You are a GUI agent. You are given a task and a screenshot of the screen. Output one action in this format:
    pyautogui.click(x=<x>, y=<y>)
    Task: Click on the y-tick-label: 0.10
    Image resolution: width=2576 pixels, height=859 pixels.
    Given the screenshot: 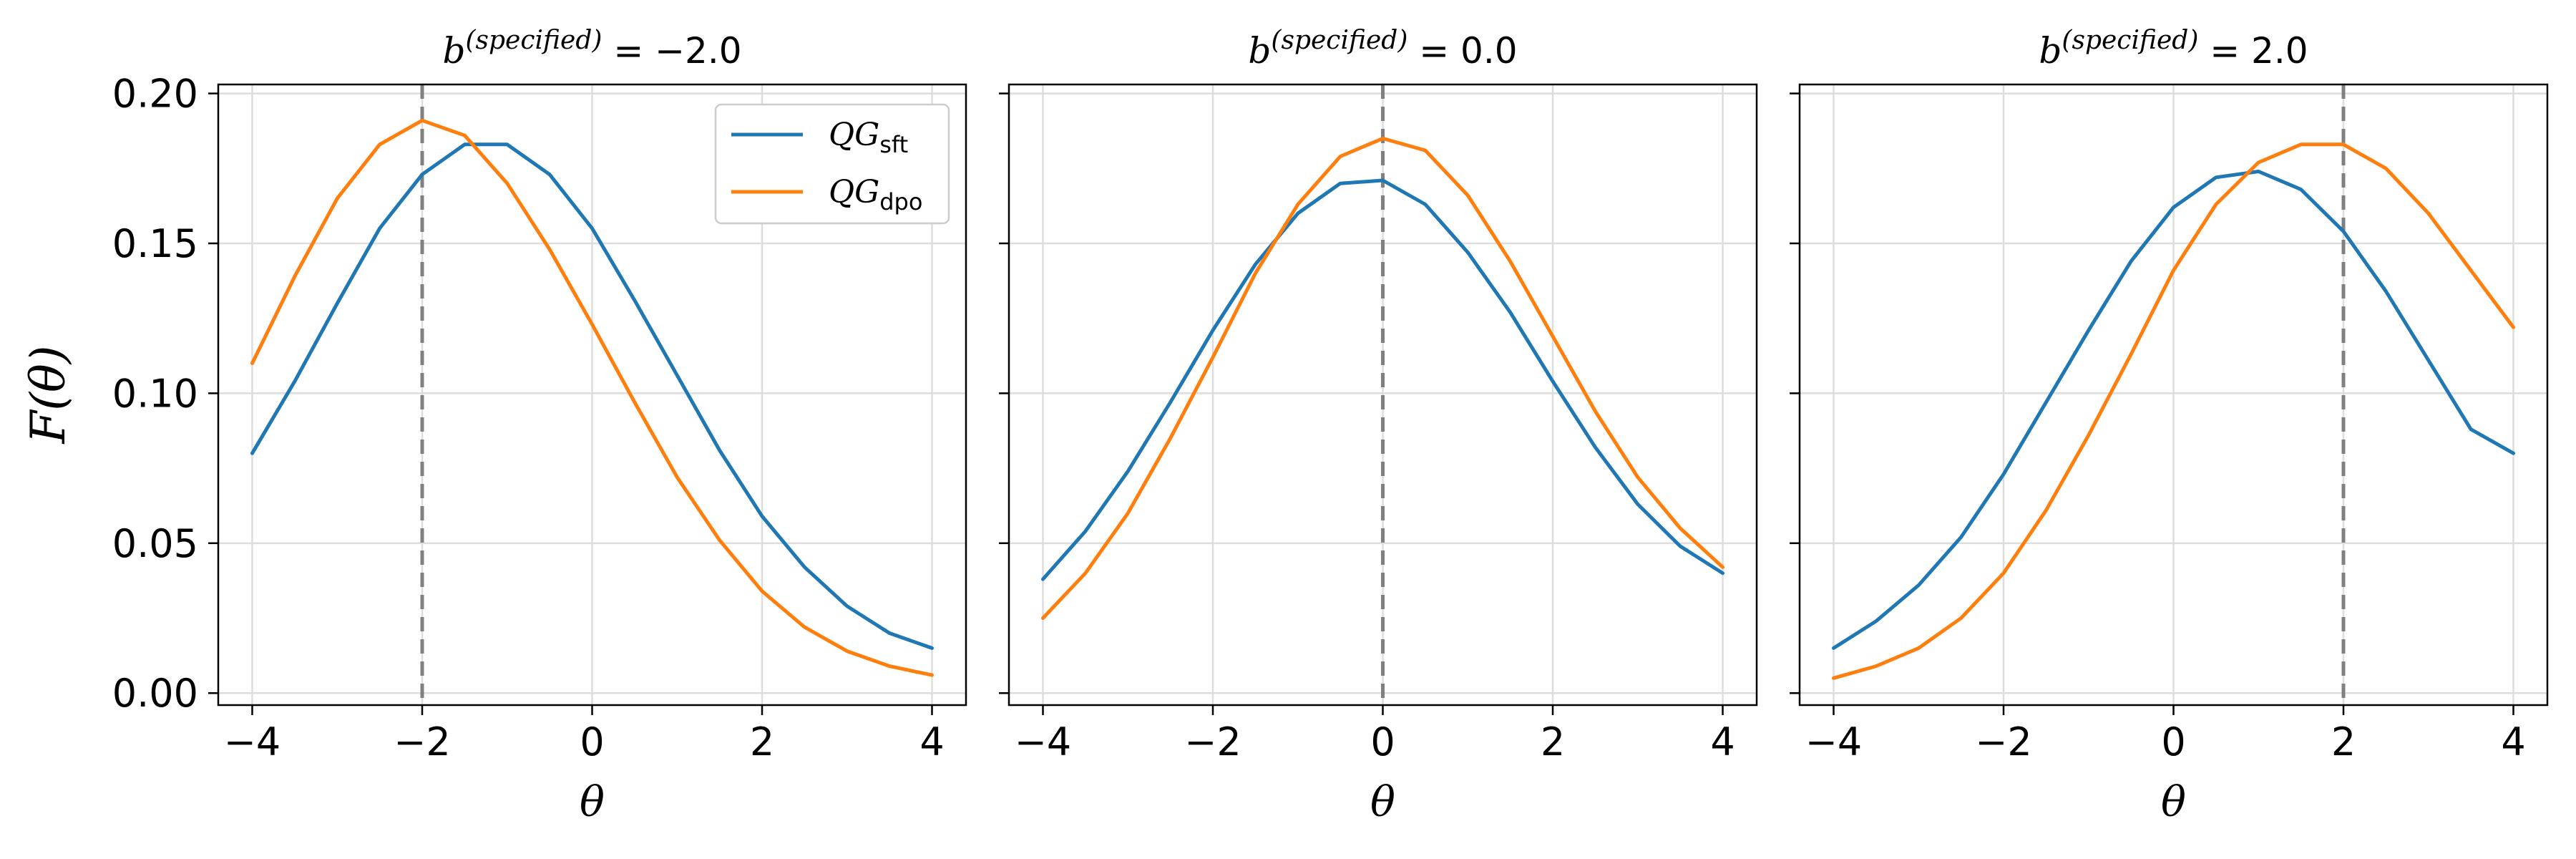 What is the action you would take?
    pyautogui.click(x=155, y=393)
    